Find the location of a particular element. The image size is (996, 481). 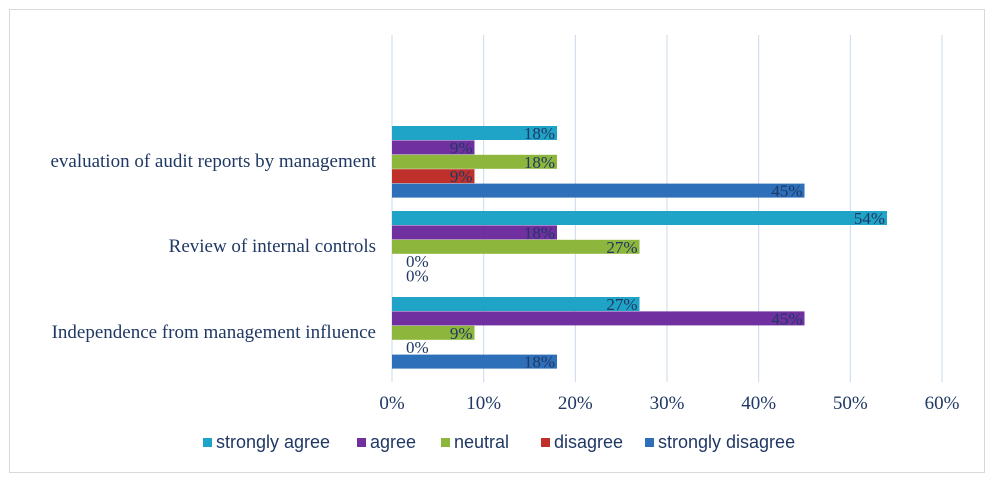

x-tick-labels: 0% 10% 20% 30% 40% 50% 60% is located at coordinates (669, 403).